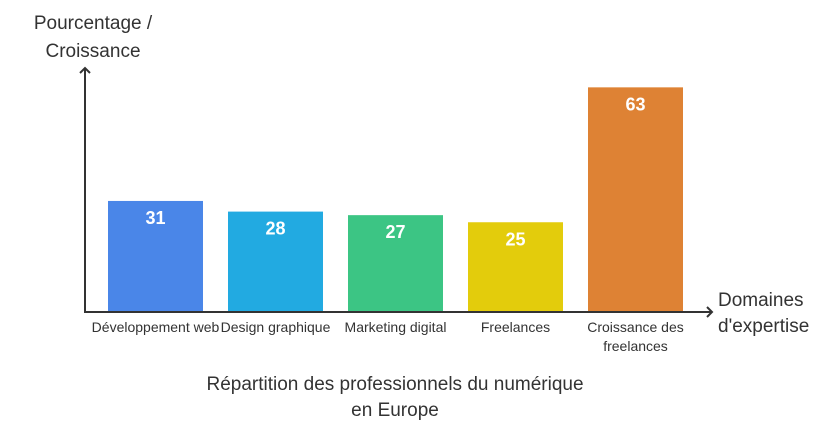 The image size is (840, 433). I want to click on category-label-3: Marketing digital, so click(395, 327).